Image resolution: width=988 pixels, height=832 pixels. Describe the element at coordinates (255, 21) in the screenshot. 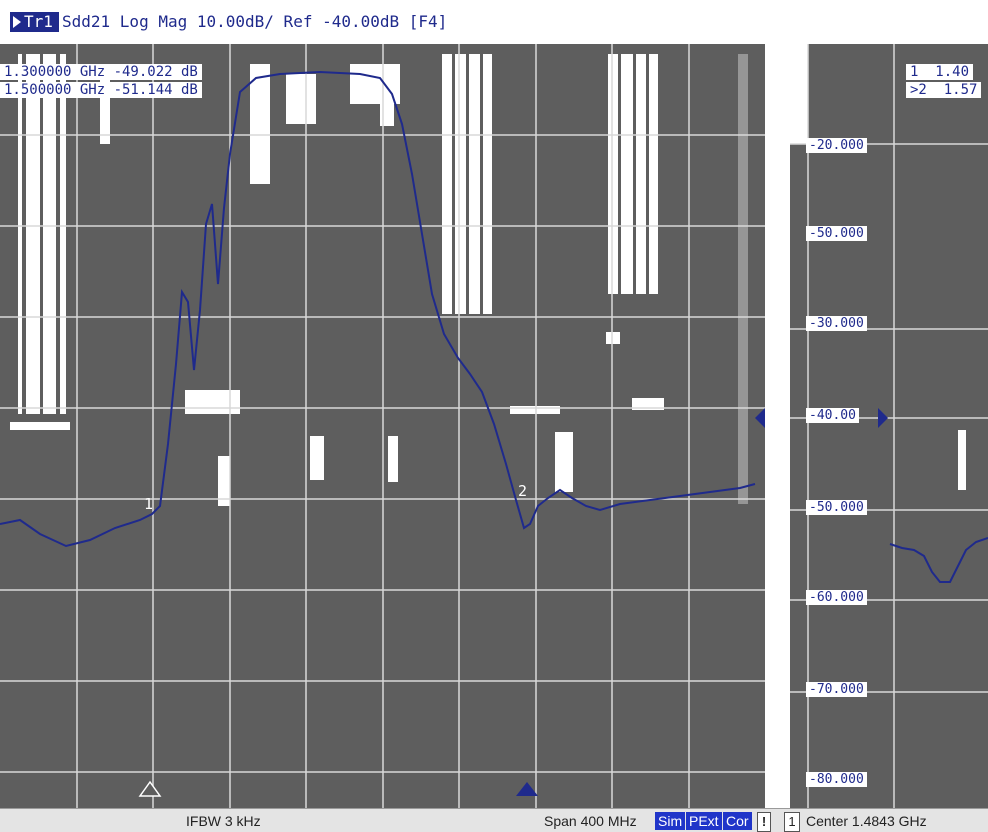

I see `trace-settings-title: Sdd21 Log Mag 10.00dB/ Ref -40.00dB [F4]` at that location.